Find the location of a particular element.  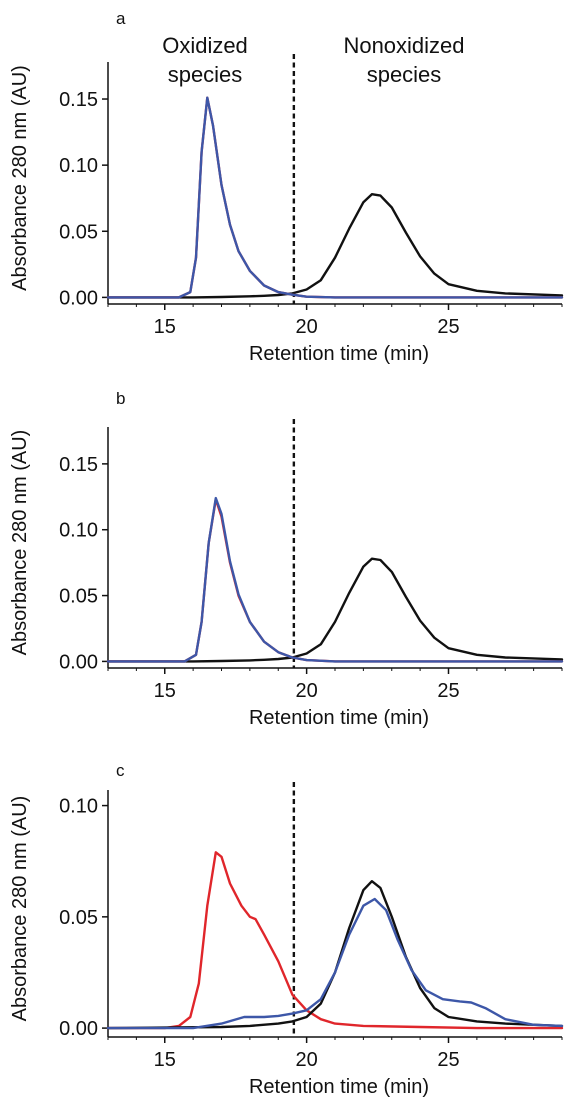

panel-label: a is located at coordinates (121, 18).